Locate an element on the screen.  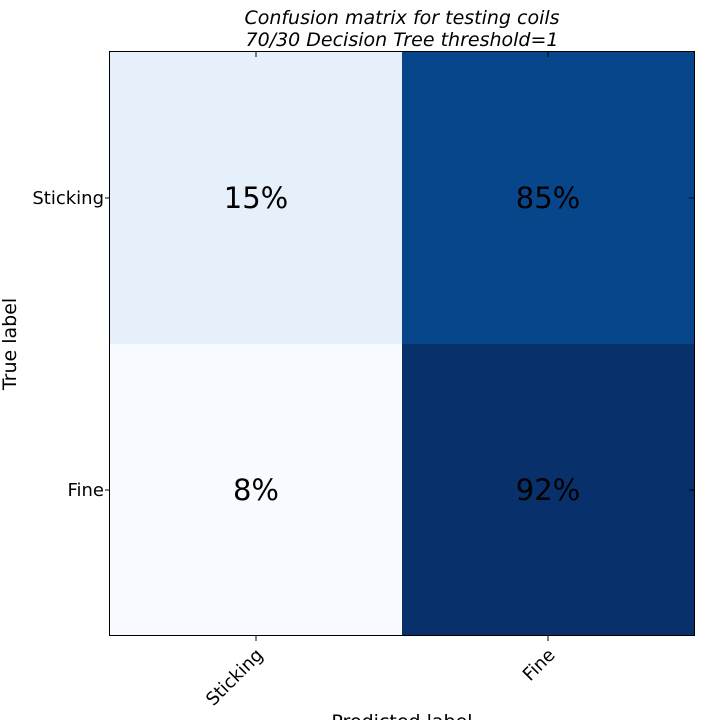
chart-title-line-2: 70/30 Decision Tree threshold=1 is located at coordinates (402, 40).